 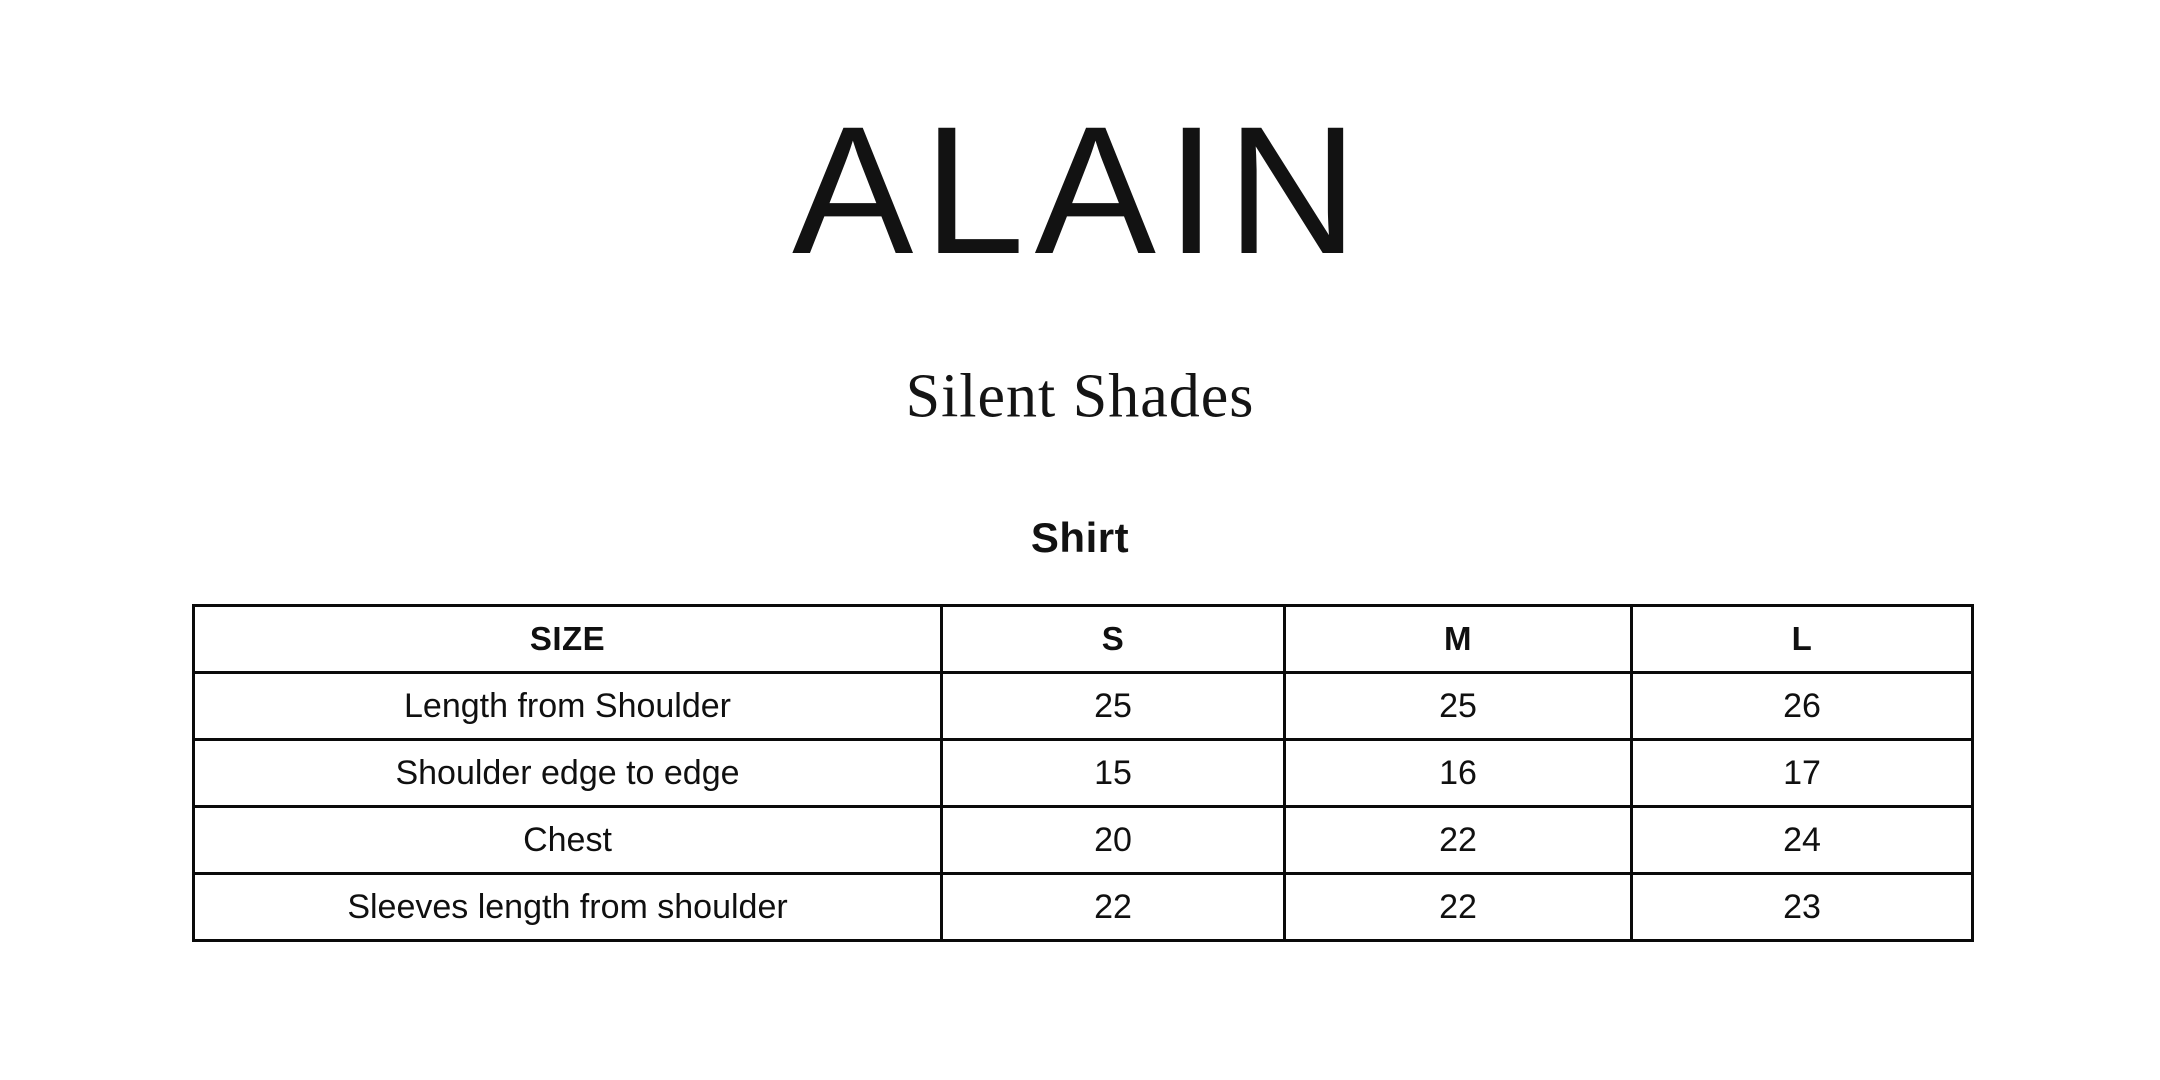 I want to click on header-cell-m: M, so click(x=1458, y=639).